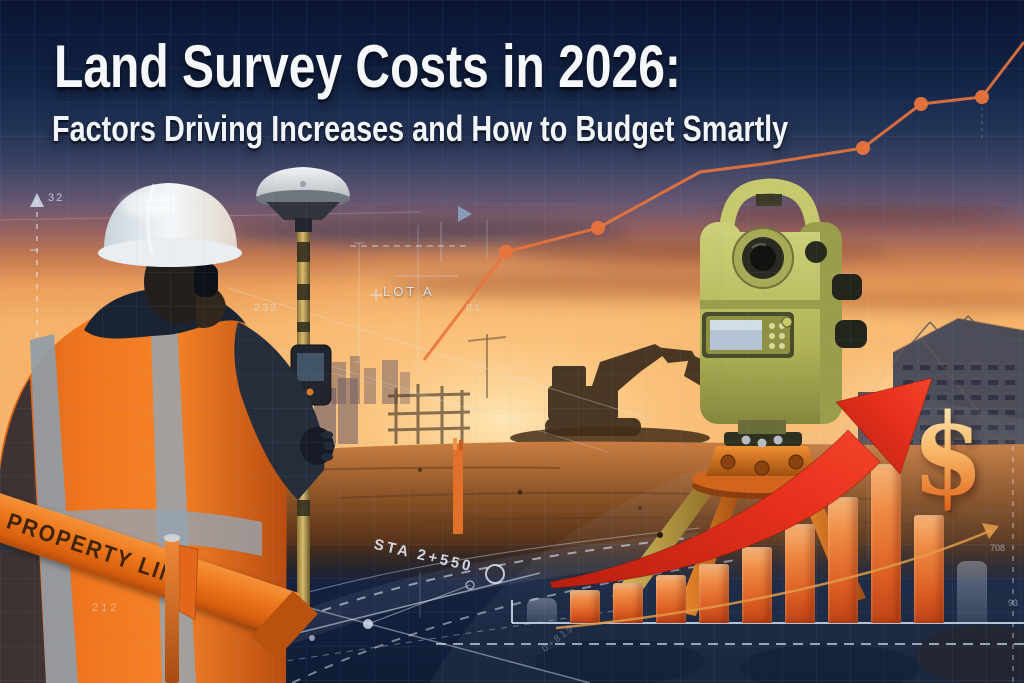 This screenshot has height=683, width=1024. What do you see at coordinates (770, 210) in the screenshot?
I see `carry-handle` at bounding box center [770, 210].